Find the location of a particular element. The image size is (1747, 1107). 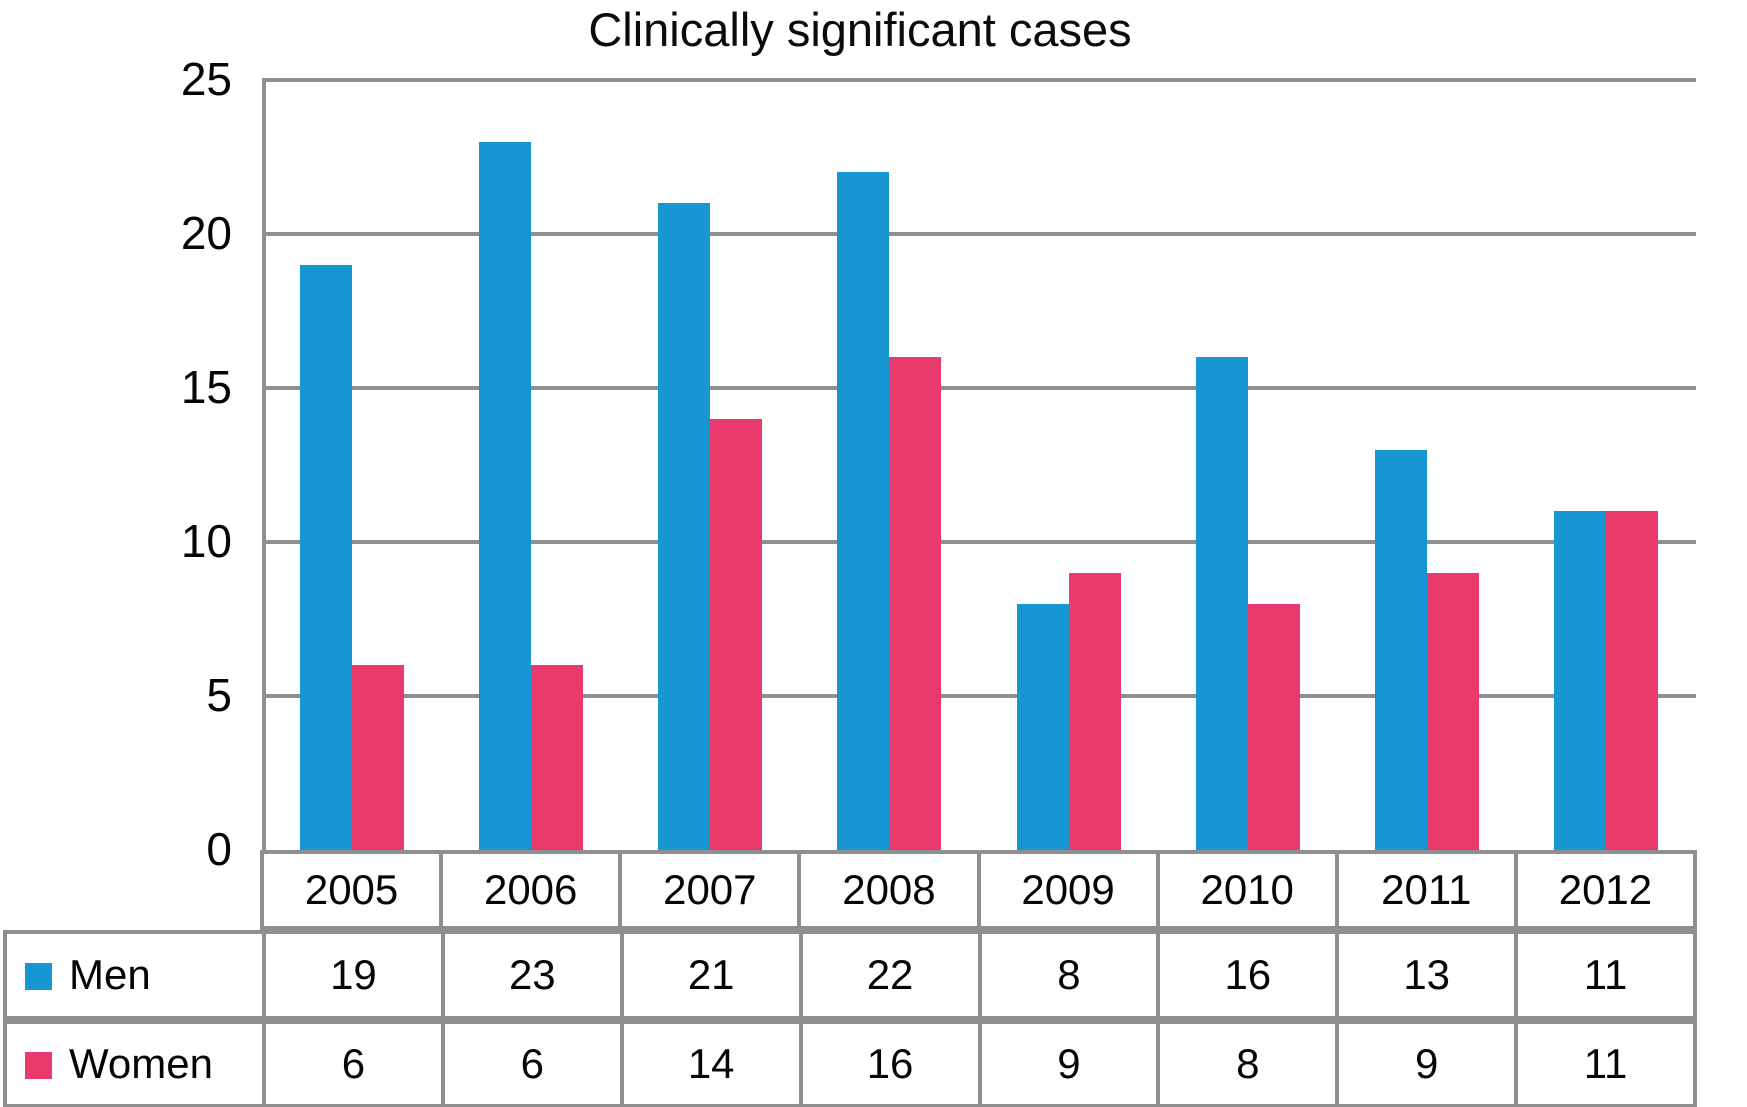

bar-women-2009 is located at coordinates (1094, 711).